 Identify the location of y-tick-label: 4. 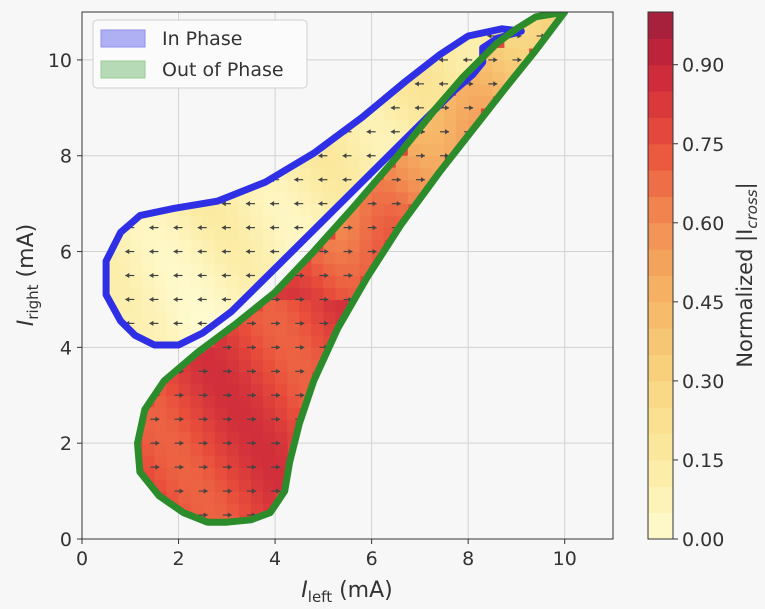
(66, 348).